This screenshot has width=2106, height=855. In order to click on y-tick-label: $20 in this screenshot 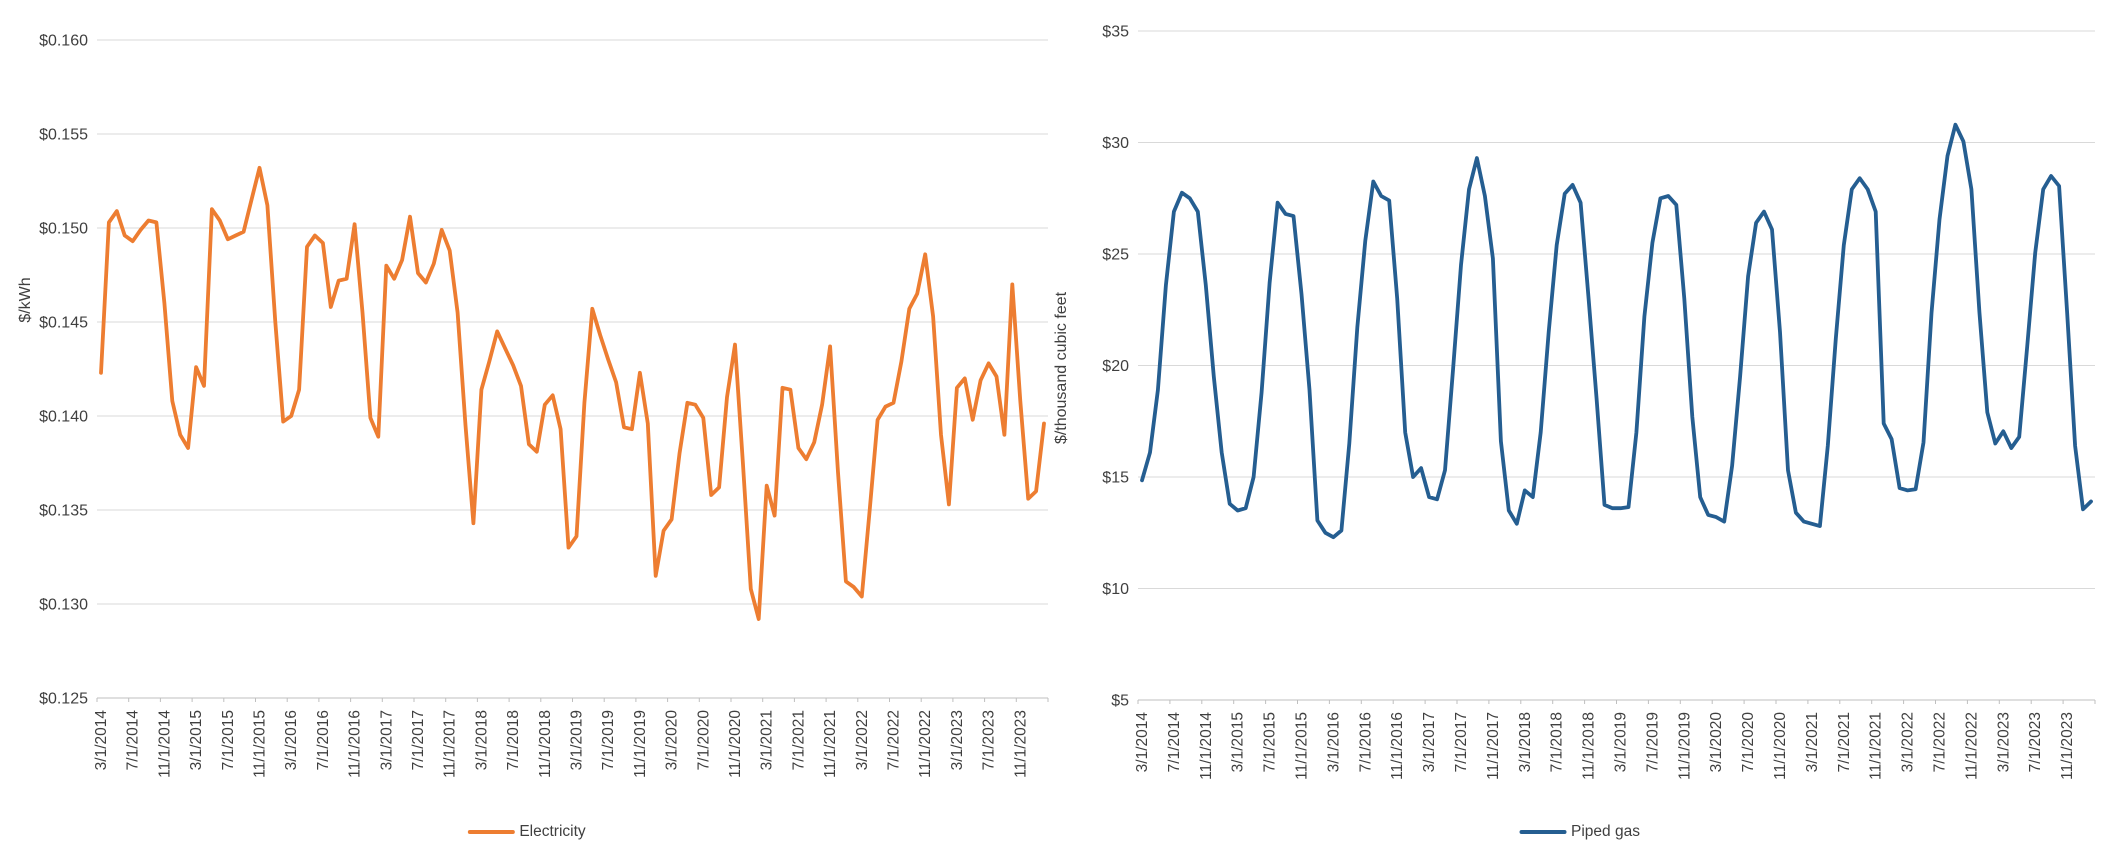, I will do `click(1115, 366)`.